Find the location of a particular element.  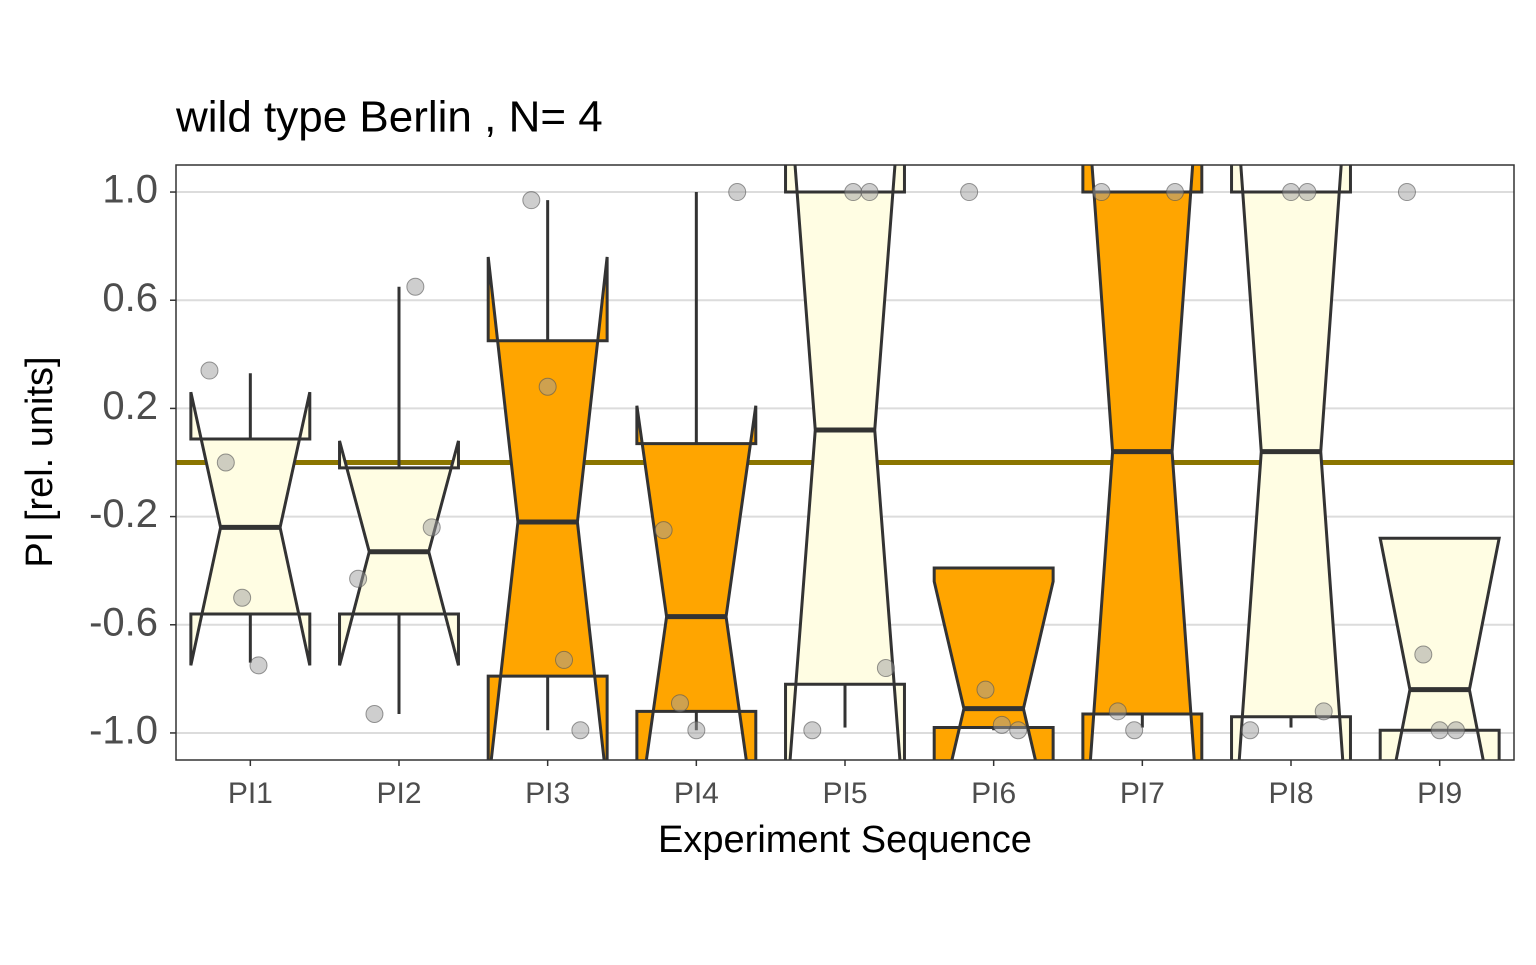

y-tick-label: 0.2 is located at coordinates (130, 406).